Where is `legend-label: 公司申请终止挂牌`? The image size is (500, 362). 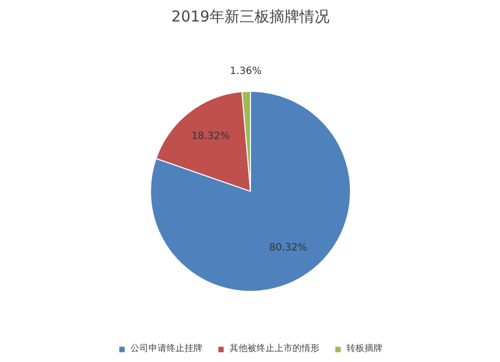 legend-label: 公司申请终止挂牌 is located at coordinates (166, 348).